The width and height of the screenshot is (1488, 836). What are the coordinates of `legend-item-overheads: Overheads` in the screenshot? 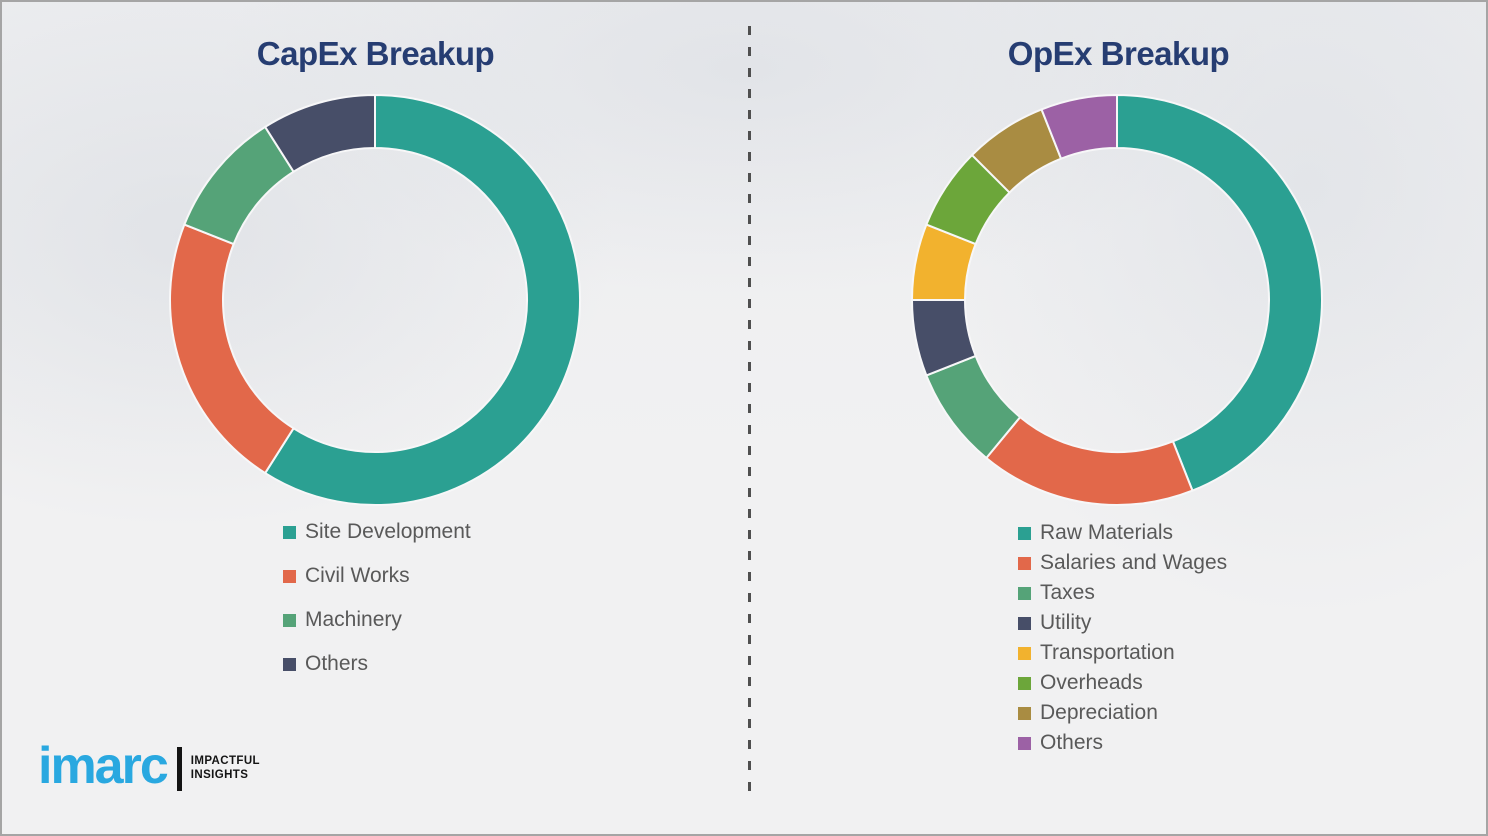 It's located at (1122, 683).